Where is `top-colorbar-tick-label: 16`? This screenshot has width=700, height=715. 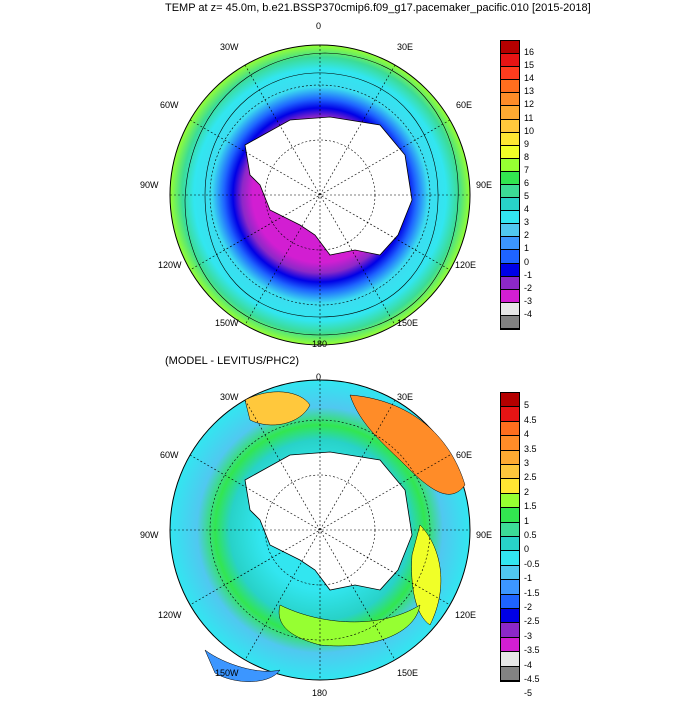 top-colorbar-tick-label: 16 is located at coordinates (529, 52).